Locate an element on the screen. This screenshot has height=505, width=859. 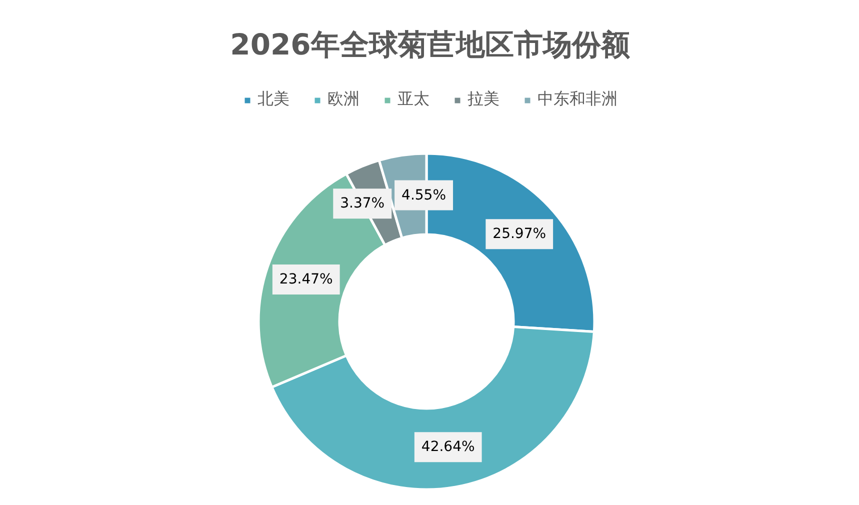
data-label: 3.37% is located at coordinates (362, 204).